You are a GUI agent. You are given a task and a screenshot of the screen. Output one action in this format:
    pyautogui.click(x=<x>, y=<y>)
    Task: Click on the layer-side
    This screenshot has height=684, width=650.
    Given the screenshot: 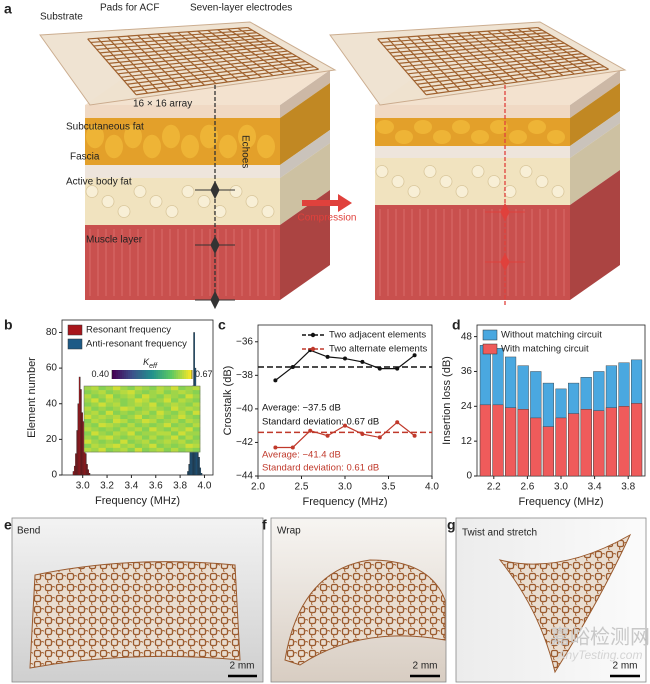 What is the action you would take?
    pyautogui.click(x=305, y=94)
    